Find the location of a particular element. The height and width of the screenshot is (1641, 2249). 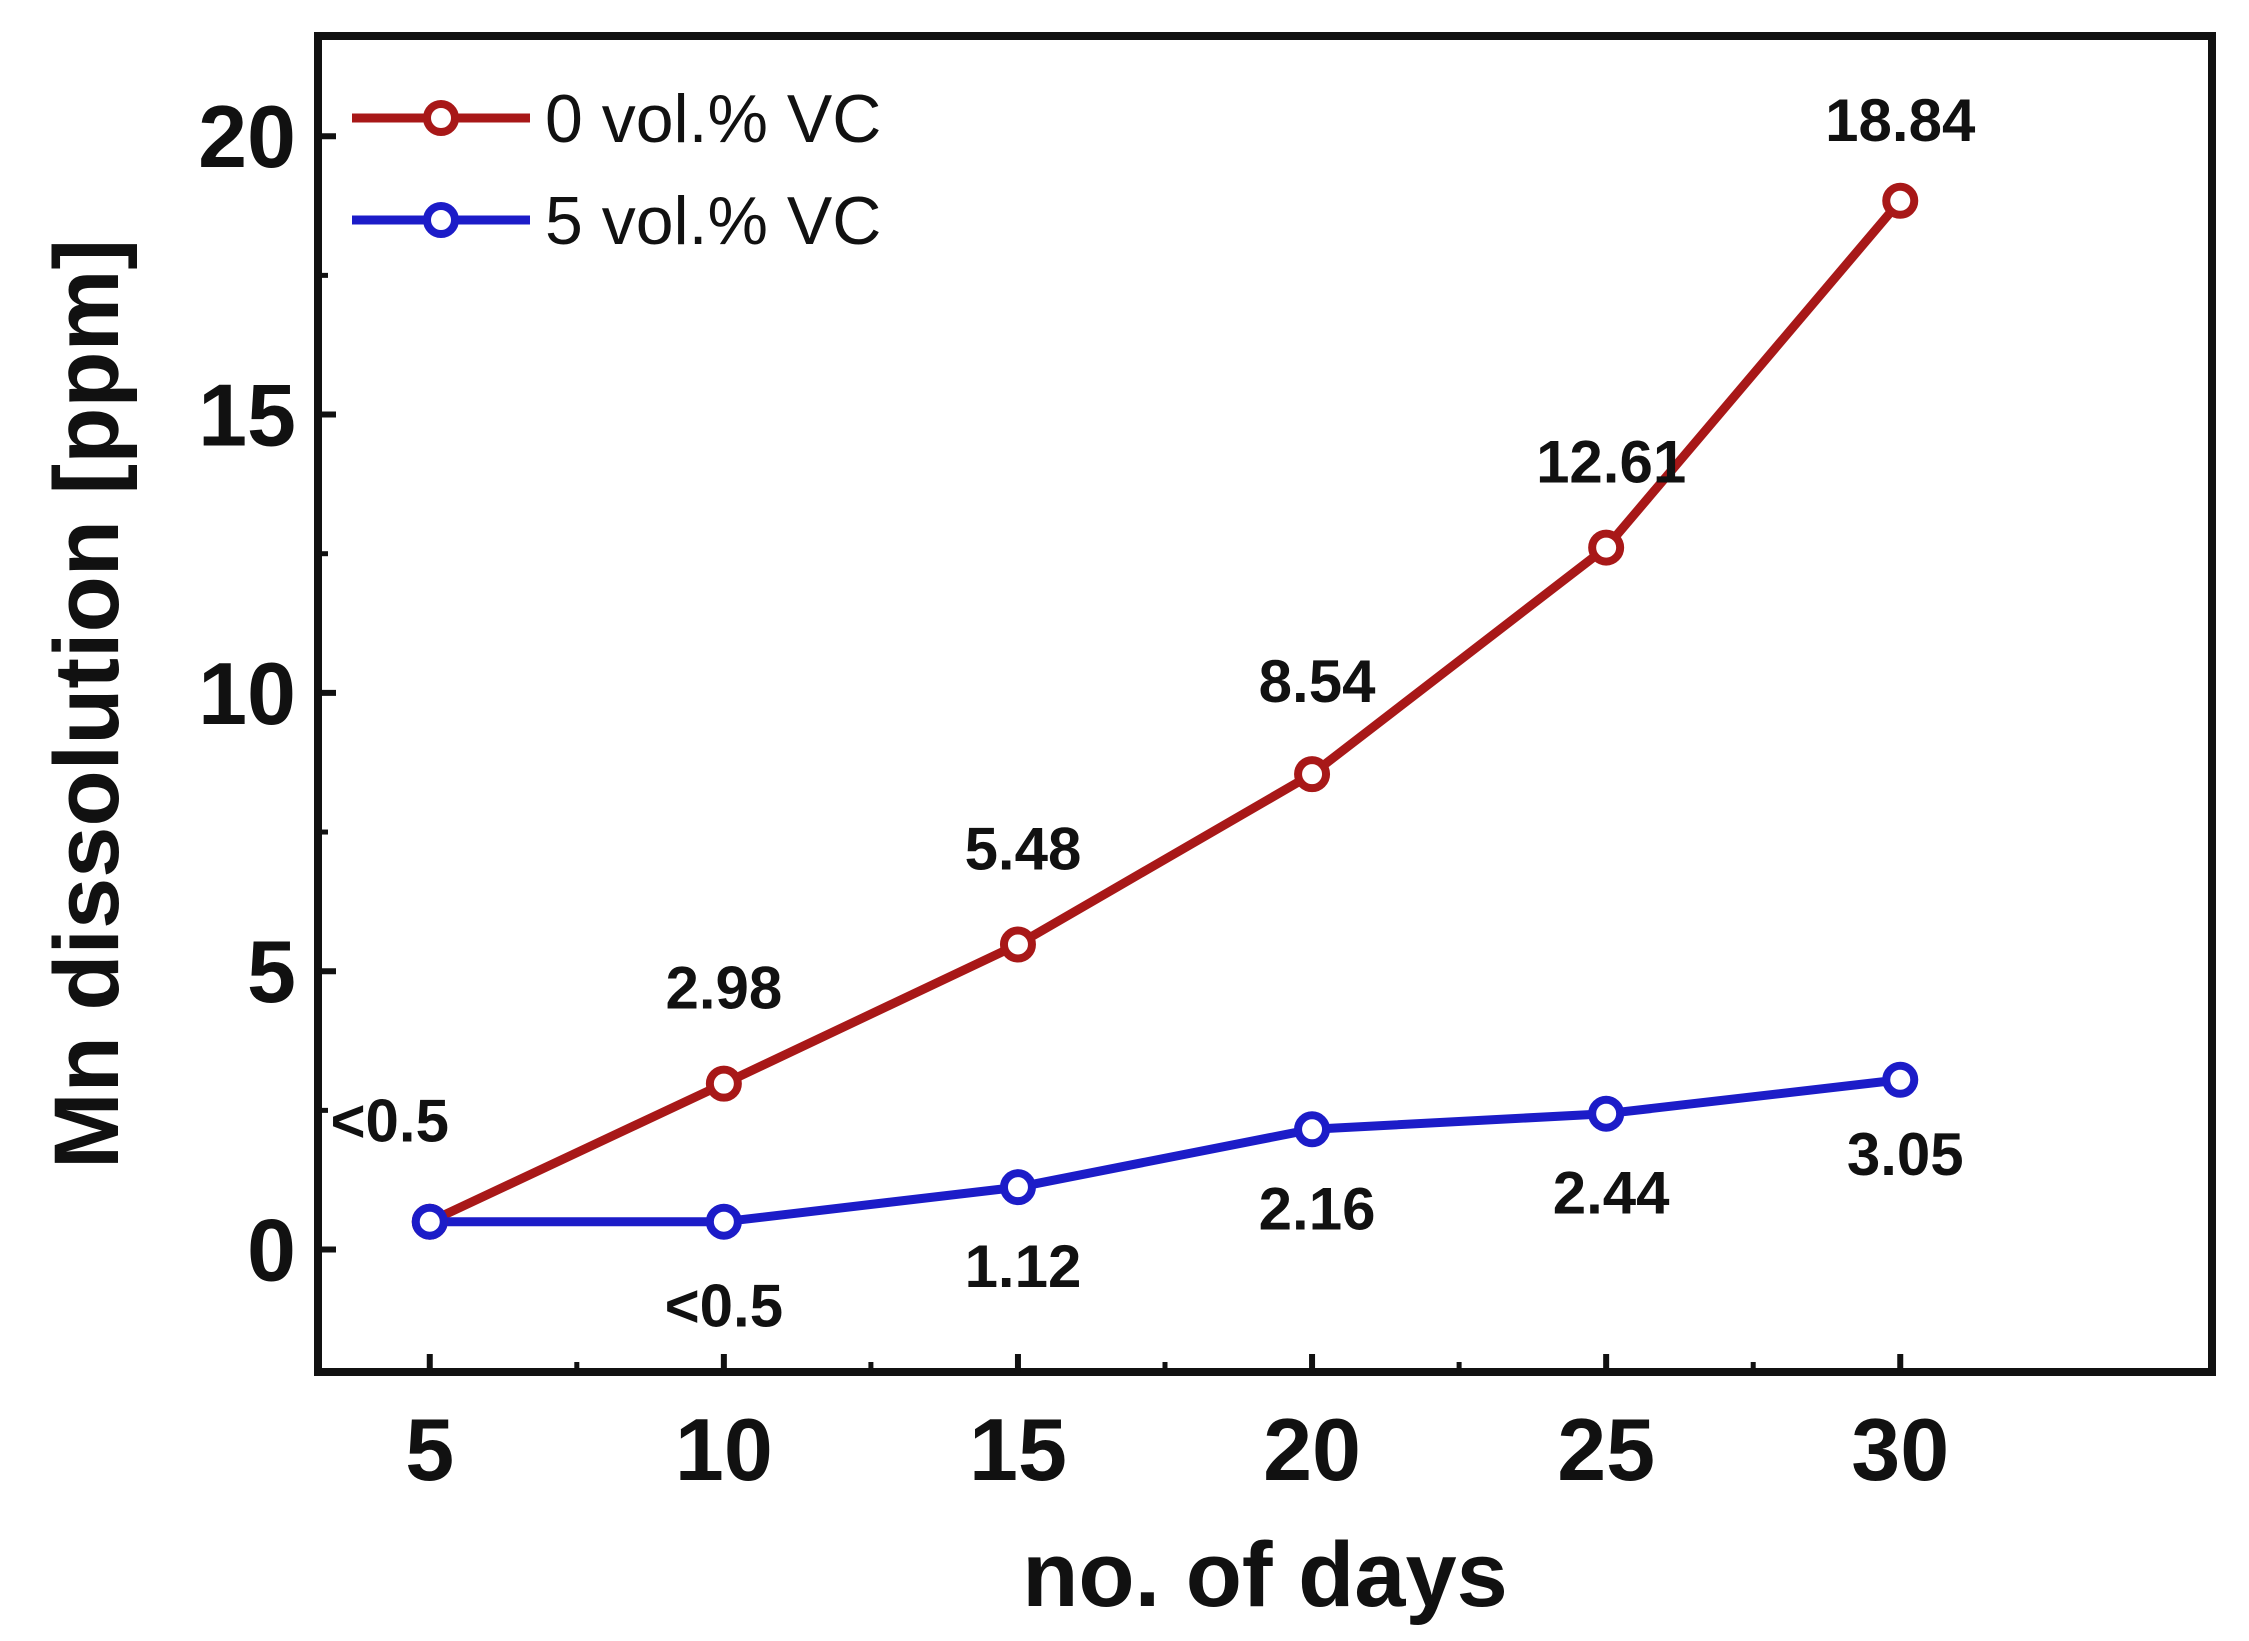

data-label: 5.48 is located at coordinates (1023, 848).